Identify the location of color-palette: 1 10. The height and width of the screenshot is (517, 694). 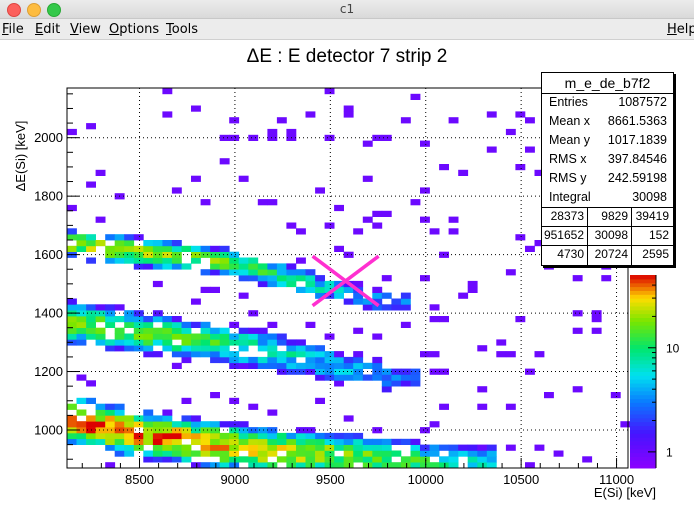
(655, 372).